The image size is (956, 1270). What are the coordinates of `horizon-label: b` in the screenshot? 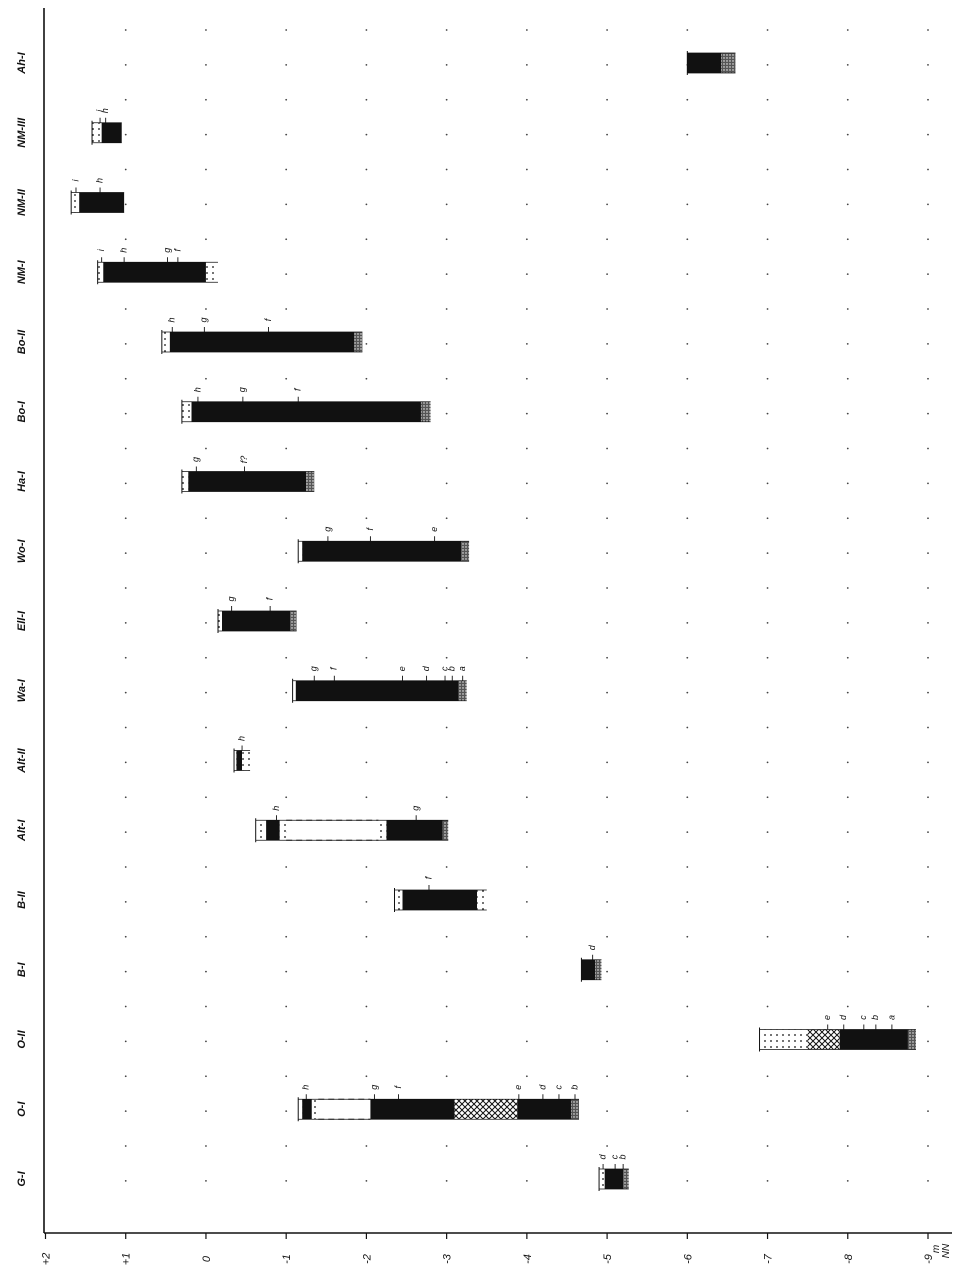 It's located at (623, 1156).